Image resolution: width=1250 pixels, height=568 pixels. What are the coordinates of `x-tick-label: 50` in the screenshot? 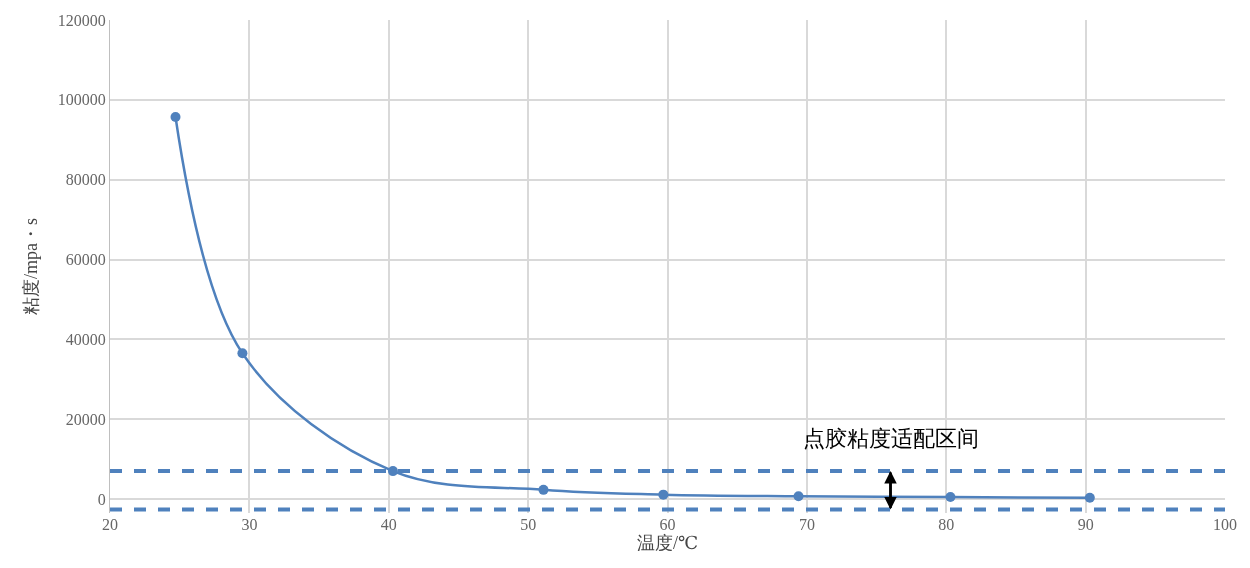 It's located at (528, 524).